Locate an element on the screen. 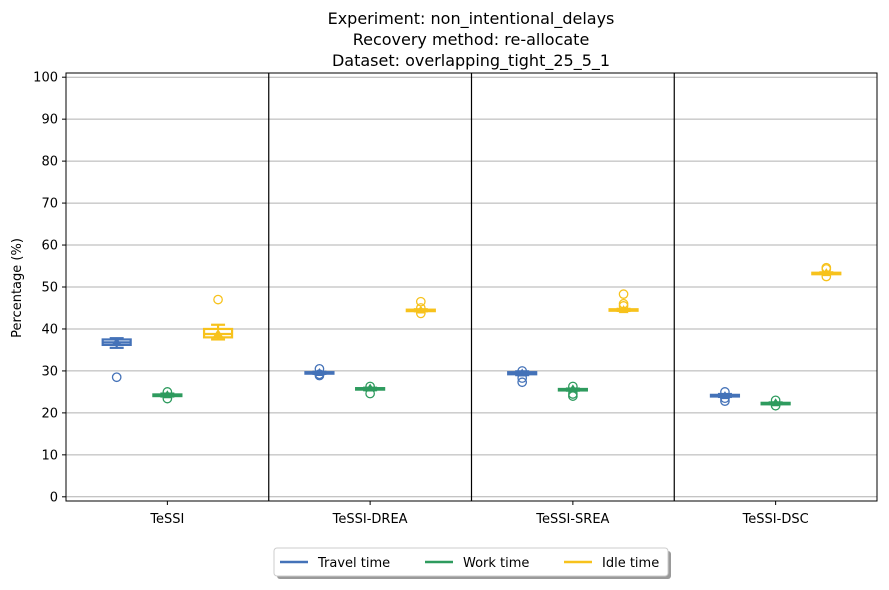  box-idle-time-tessi-dsc is located at coordinates (826, 272).